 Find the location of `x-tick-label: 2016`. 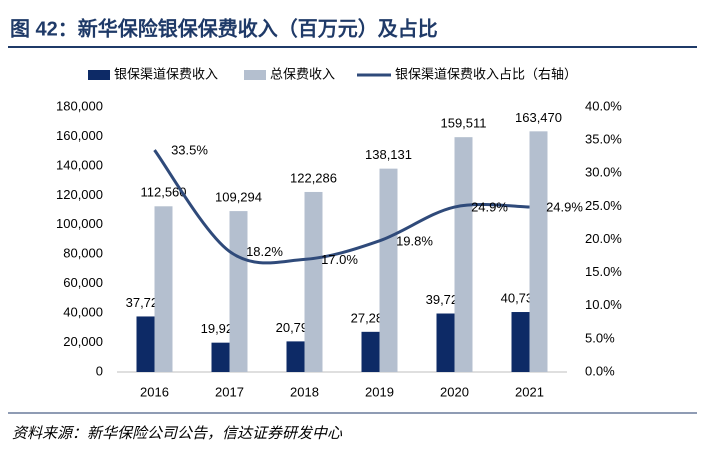

x-tick-label: 2016 is located at coordinates (154, 391).